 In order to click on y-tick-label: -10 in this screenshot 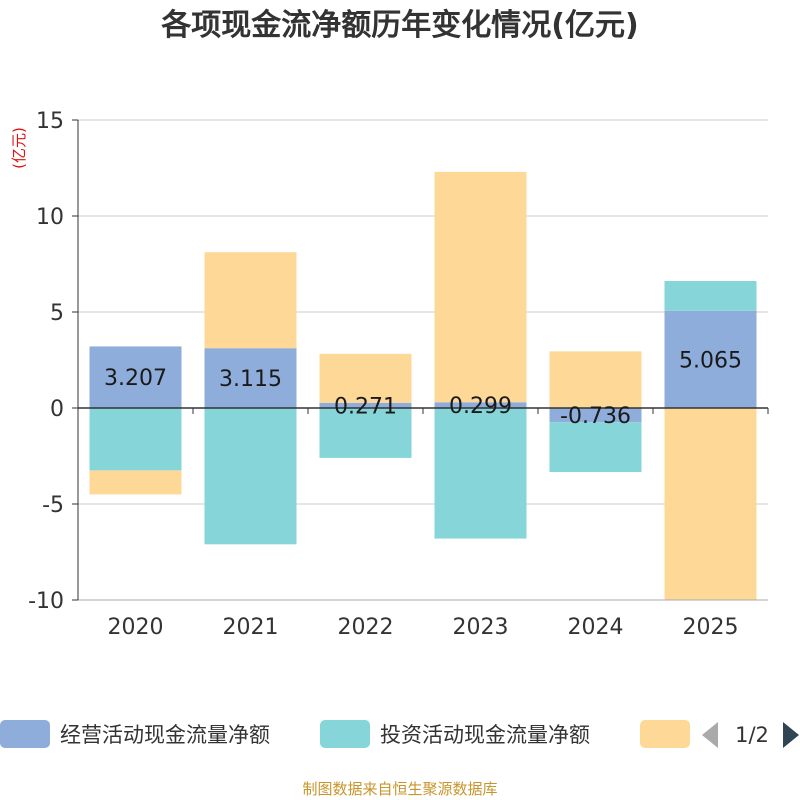, I will do `click(46, 601)`.